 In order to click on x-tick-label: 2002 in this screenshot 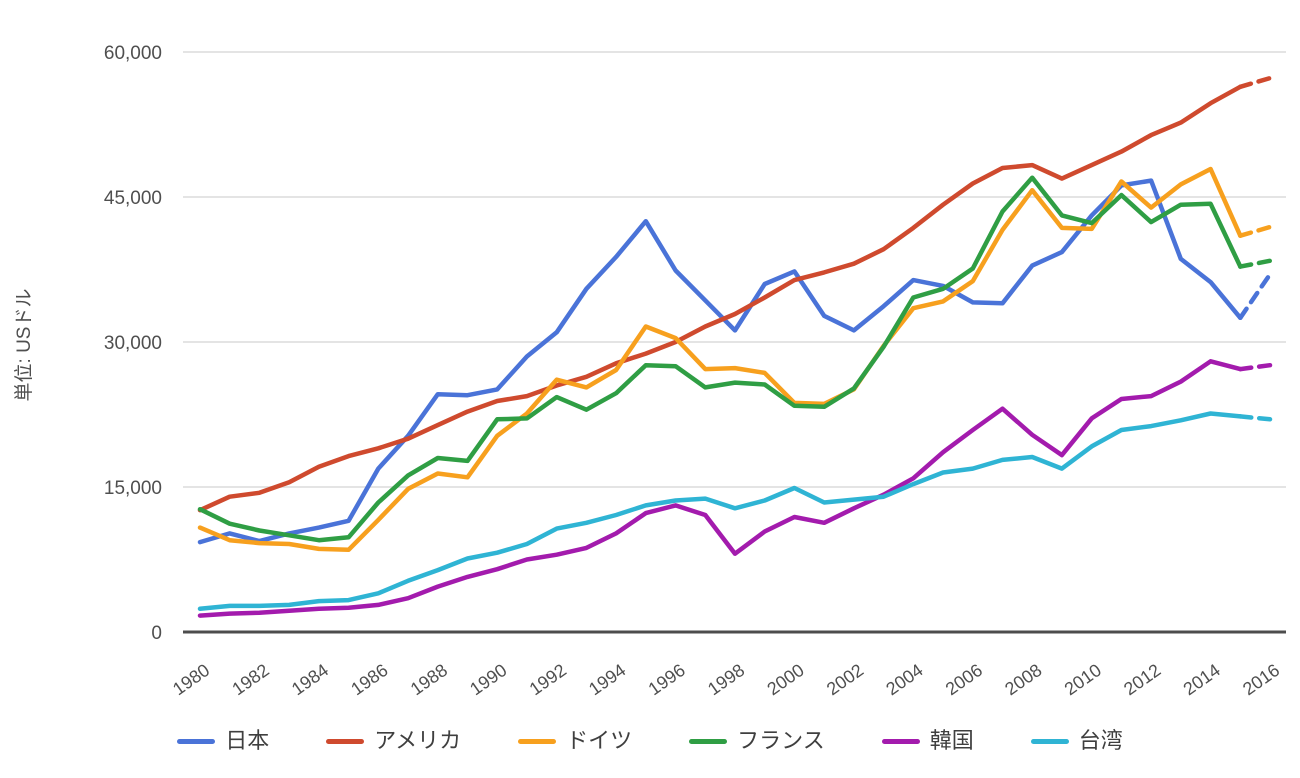, I will do `click(845, 679)`.